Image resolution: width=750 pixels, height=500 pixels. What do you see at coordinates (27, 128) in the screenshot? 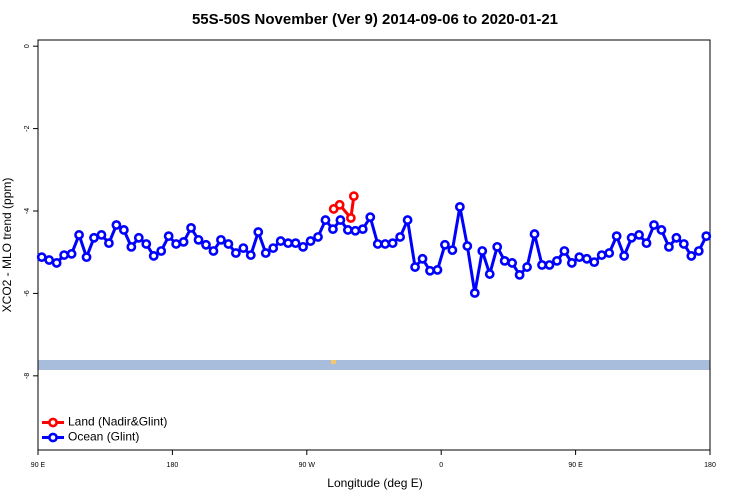
I see `y-tick-label: -2` at bounding box center [27, 128].